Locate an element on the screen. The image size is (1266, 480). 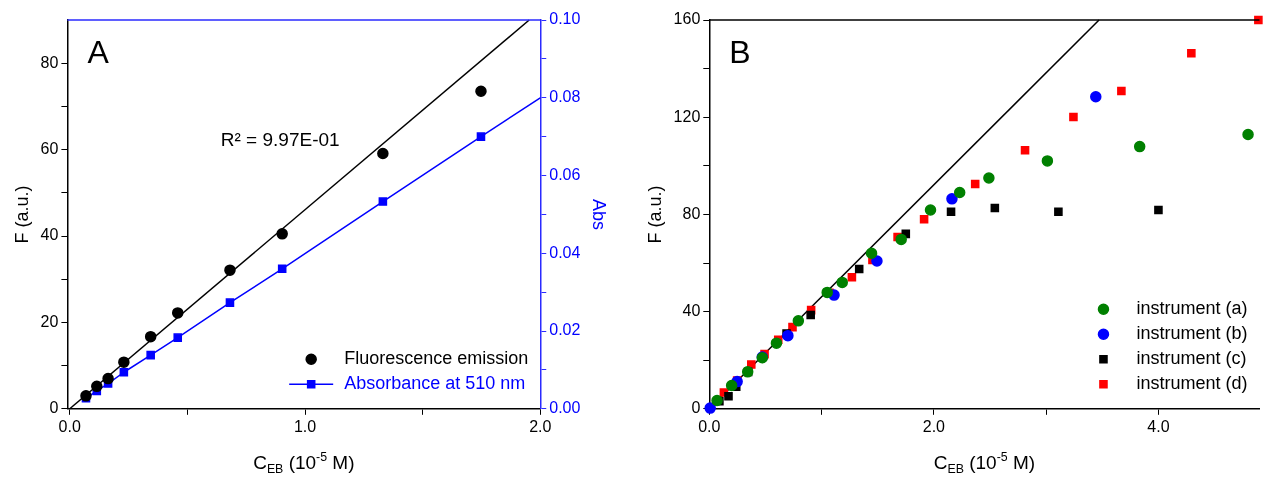
y2-tick-label: 0.00 is located at coordinates (565, 408).